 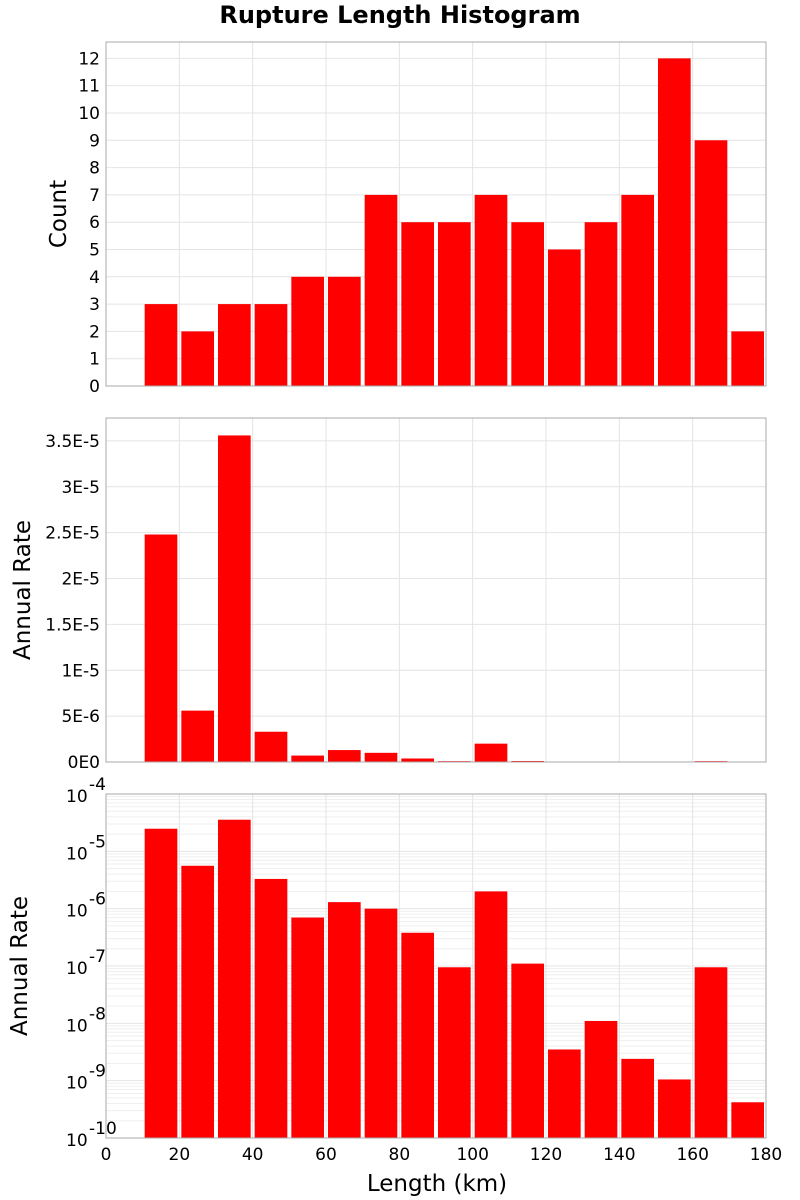 What do you see at coordinates (97, 1072) in the screenshot?
I see `y-tick-exponent: -9` at bounding box center [97, 1072].